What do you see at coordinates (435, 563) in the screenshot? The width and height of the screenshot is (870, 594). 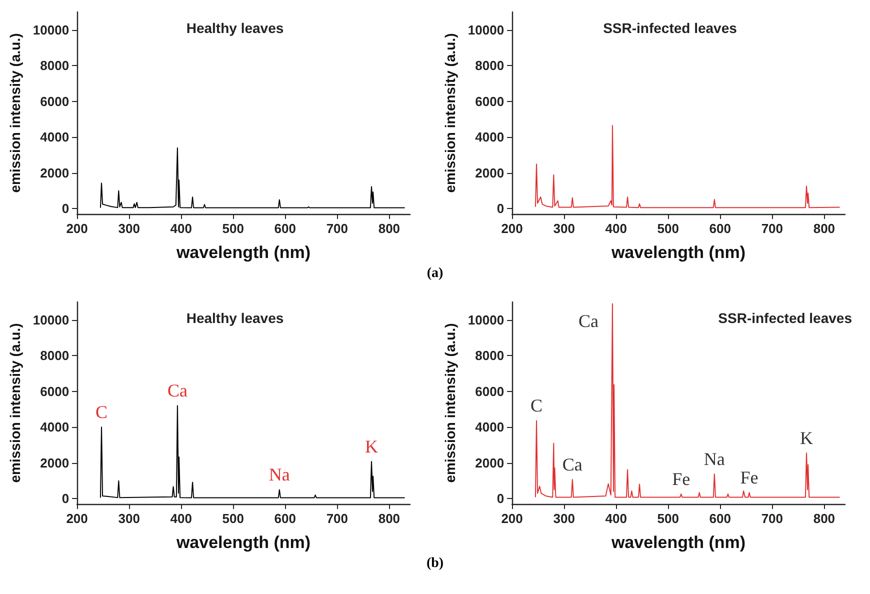 I see `text: (b)` at bounding box center [435, 563].